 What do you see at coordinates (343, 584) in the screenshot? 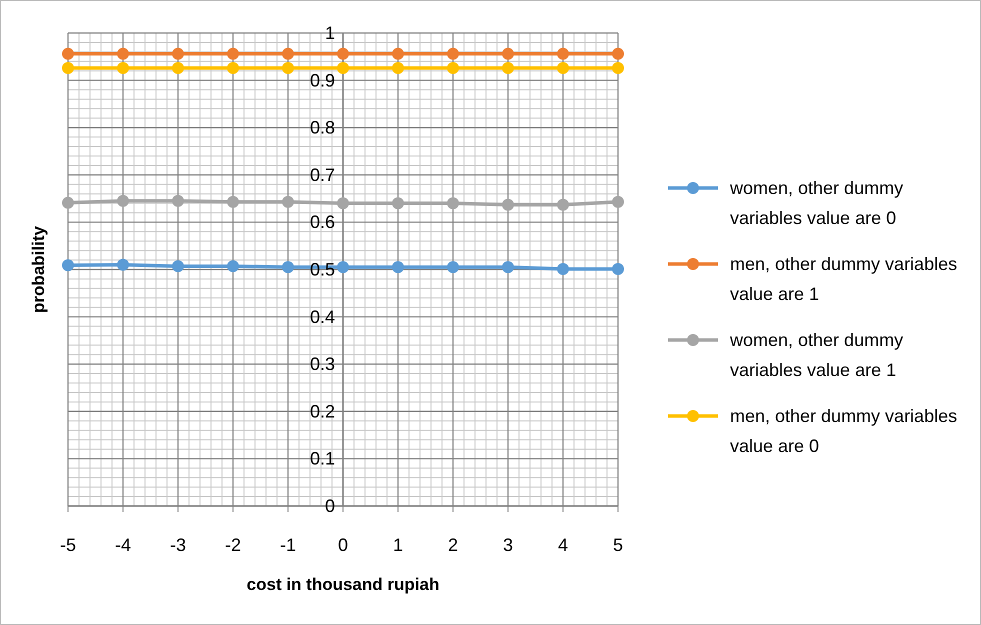
I see `x-axis-title: cost in thousand rupiah` at bounding box center [343, 584].